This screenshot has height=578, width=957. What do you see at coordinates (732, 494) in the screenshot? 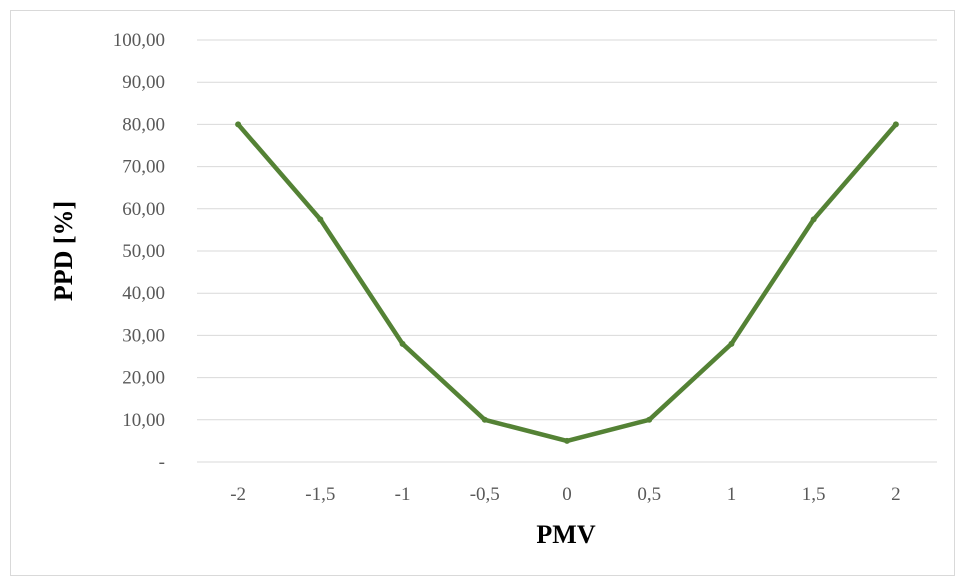
I see `x-tick-label: 1` at bounding box center [732, 494].